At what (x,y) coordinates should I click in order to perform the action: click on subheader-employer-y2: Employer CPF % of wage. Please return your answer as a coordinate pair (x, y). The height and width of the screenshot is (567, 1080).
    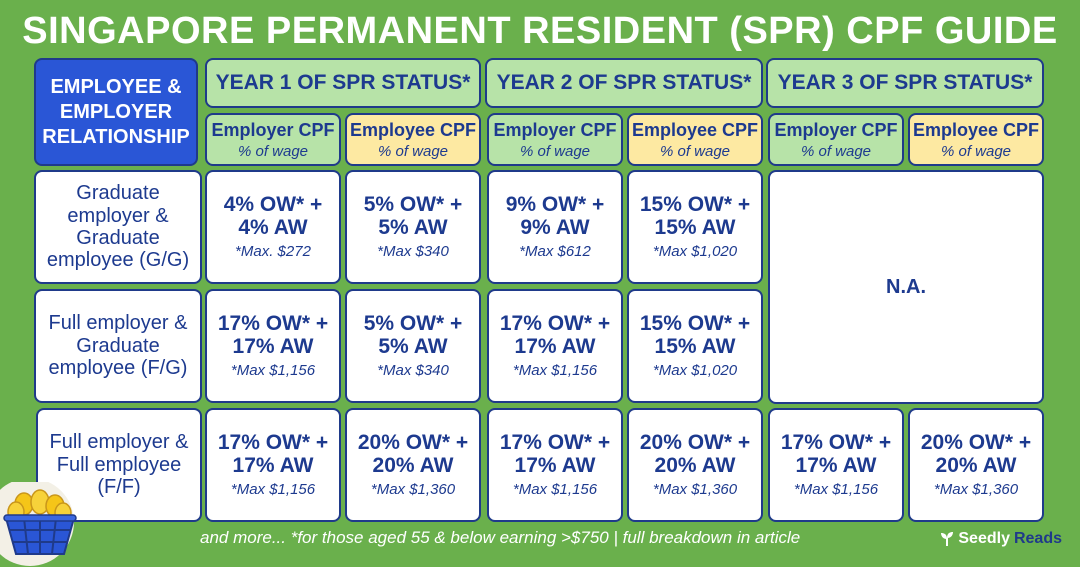
    Looking at the image, I should click on (555, 139).